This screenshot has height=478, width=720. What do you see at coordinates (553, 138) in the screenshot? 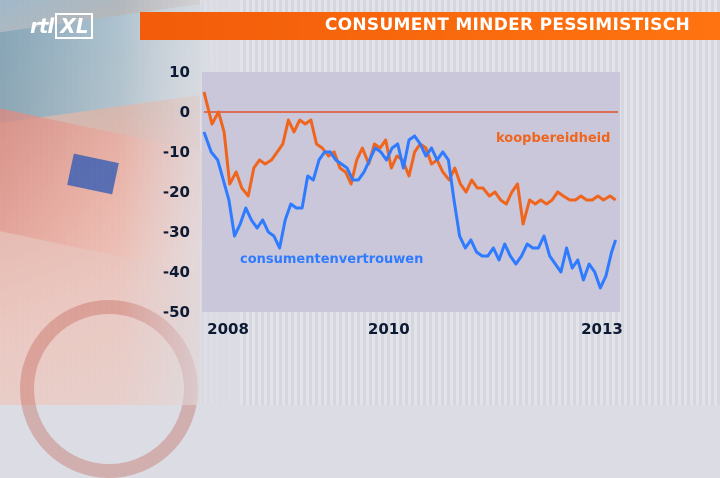
I see `series-label-koopbereidheid: koopbereidheid` at bounding box center [553, 138].